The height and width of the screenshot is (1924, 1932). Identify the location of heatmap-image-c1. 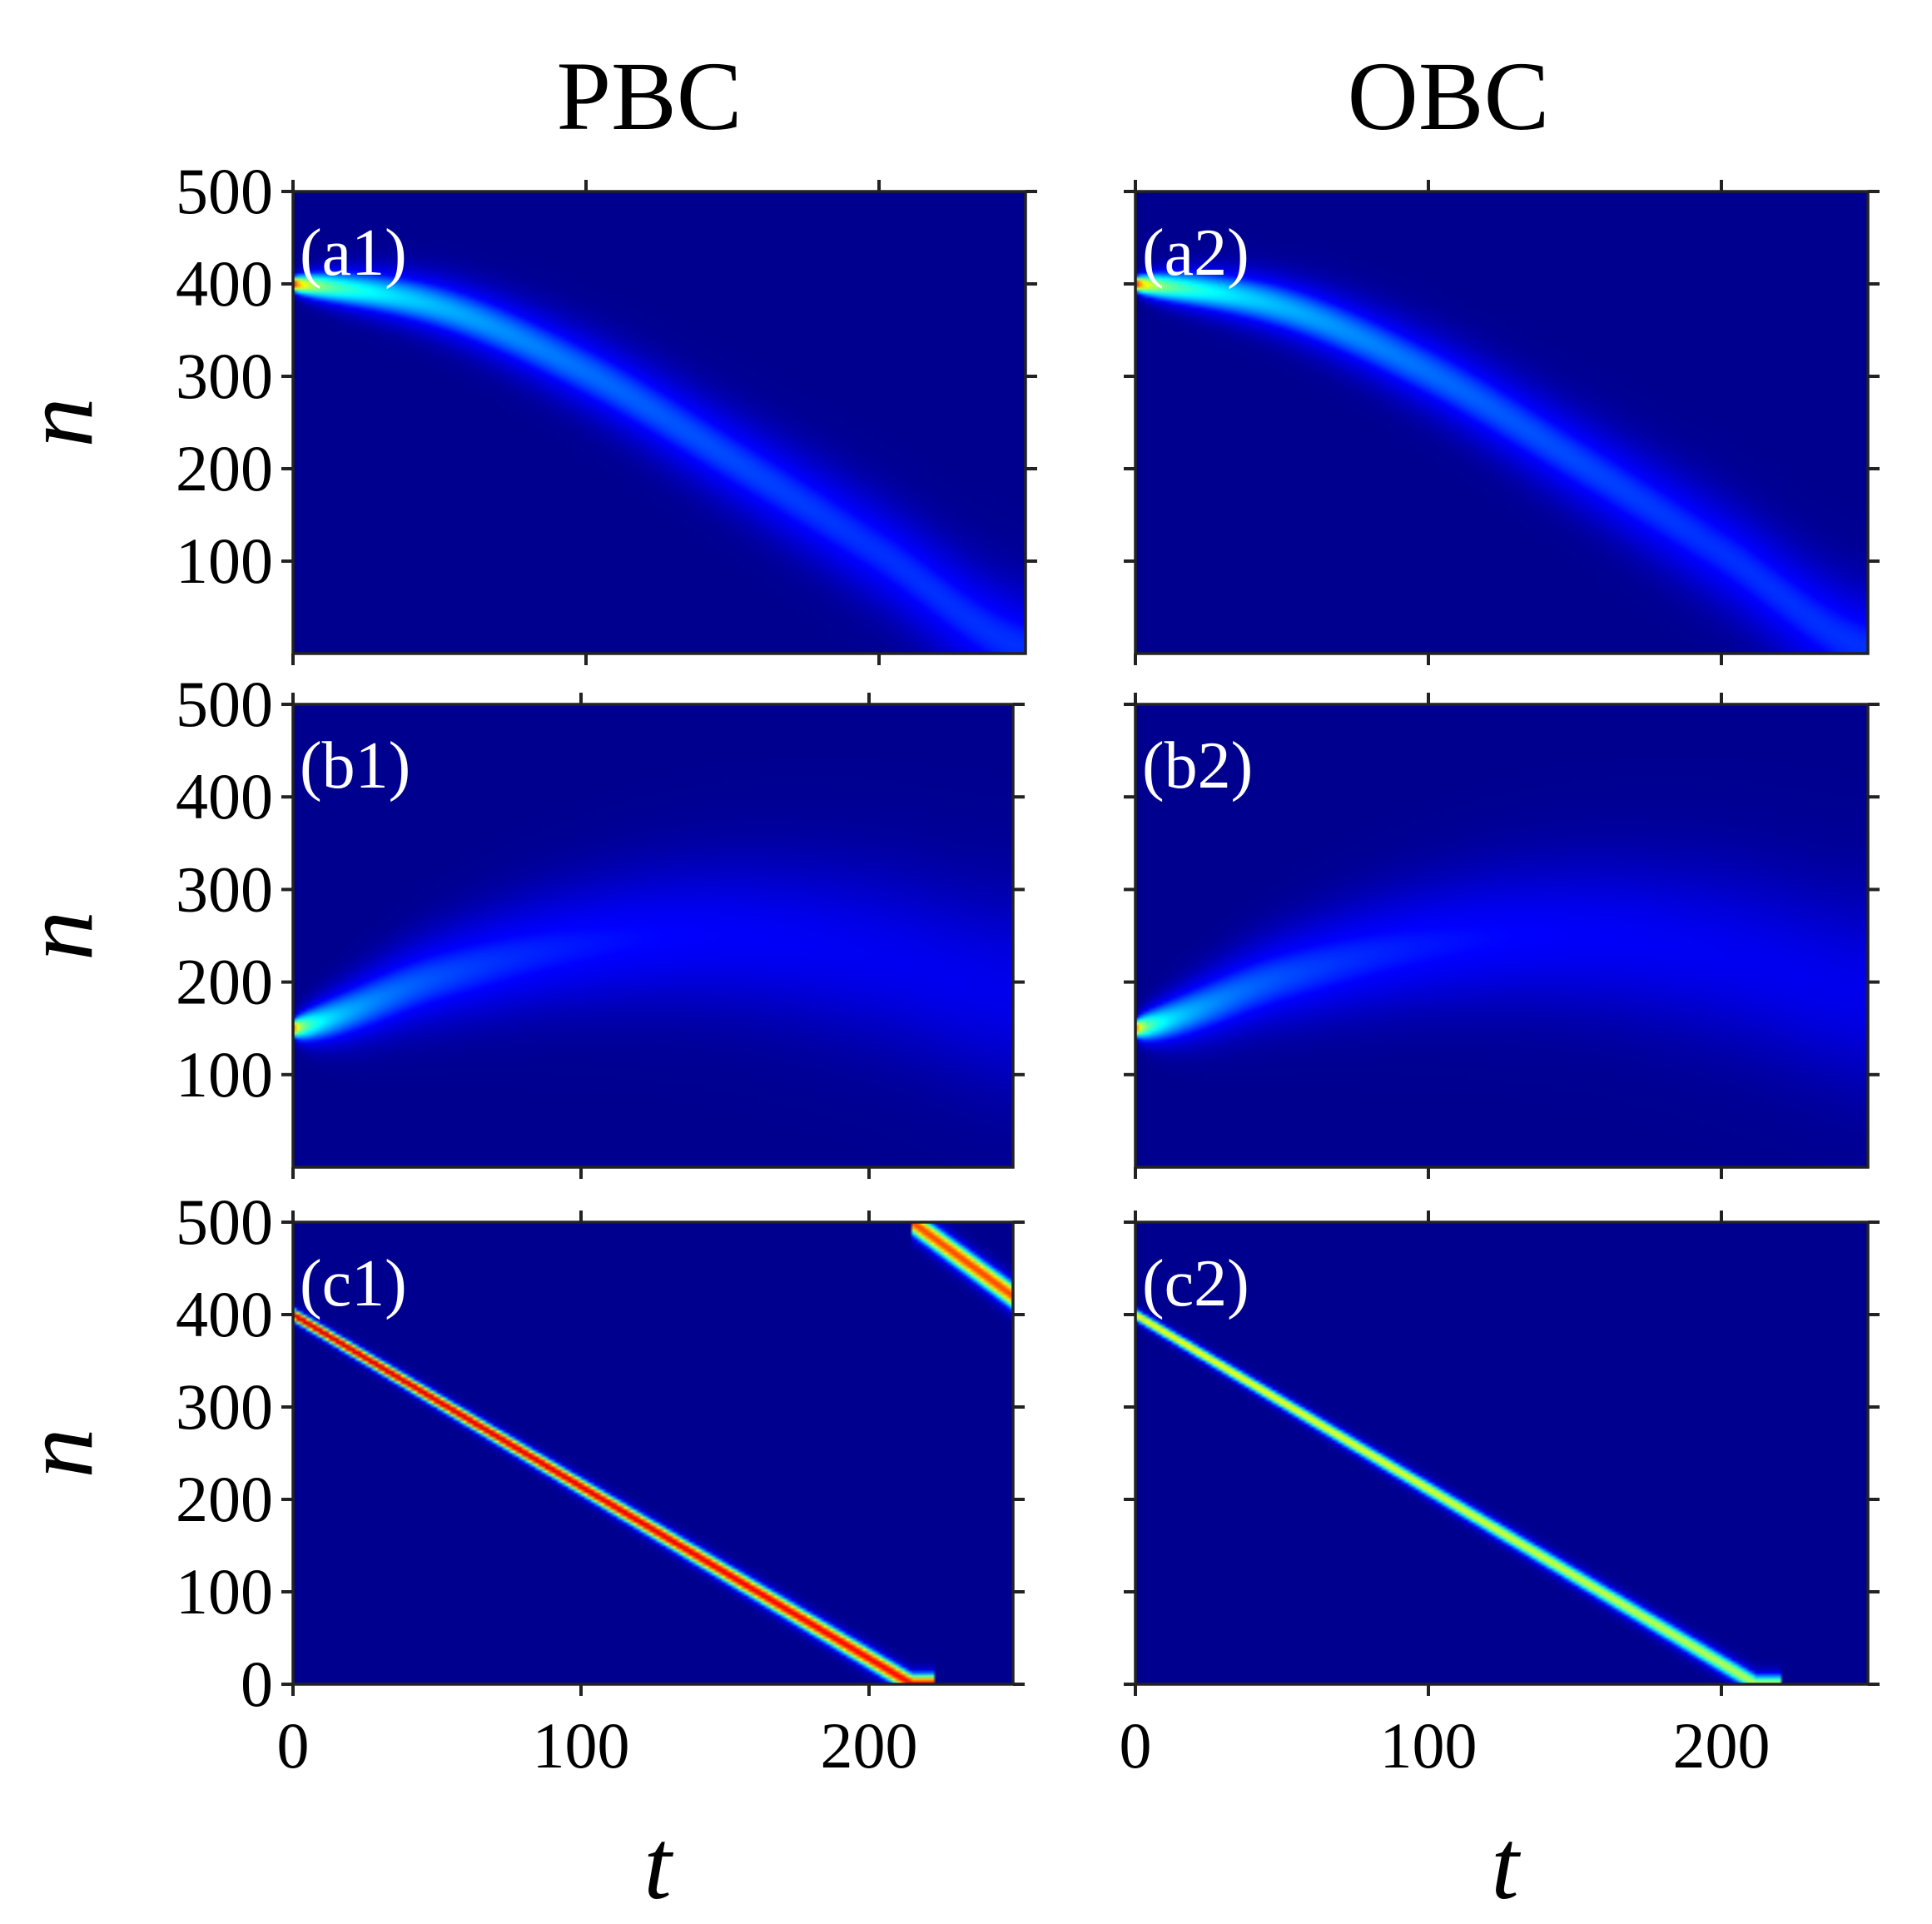
(653, 1453).